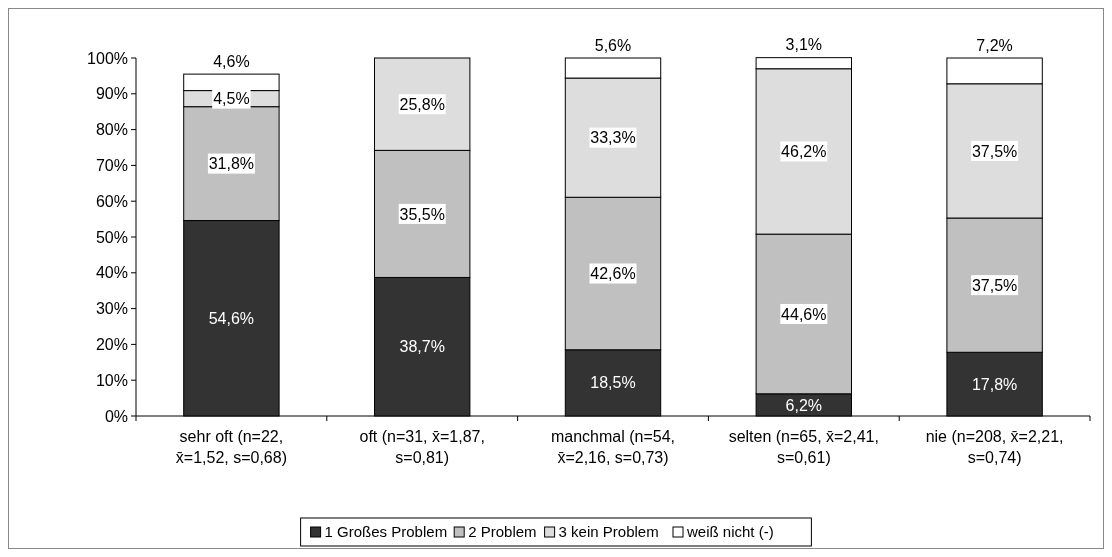 The image size is (1112, 557). Describe the element at coordinates (111, 130) in the screenshot. I see `y-tick-label: 80%` at that location.